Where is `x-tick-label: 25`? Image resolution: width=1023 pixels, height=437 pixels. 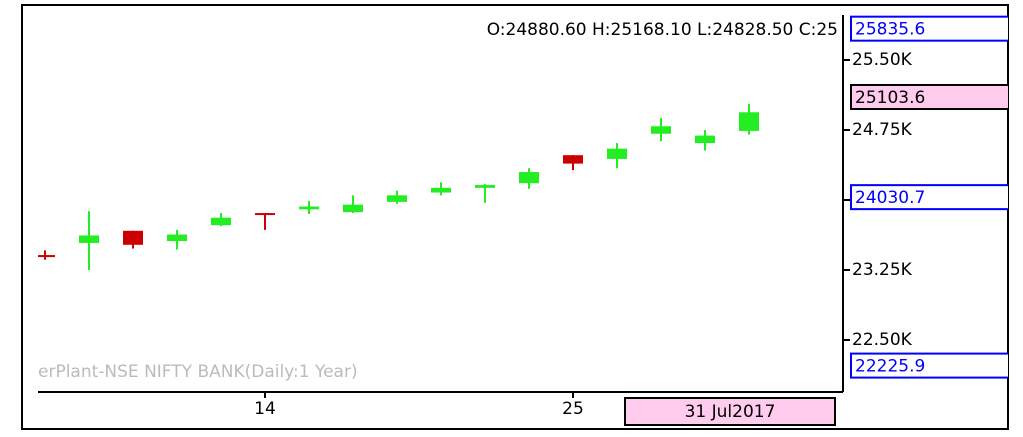
x-tick-label: 25 is located at coordinates (573, 409).